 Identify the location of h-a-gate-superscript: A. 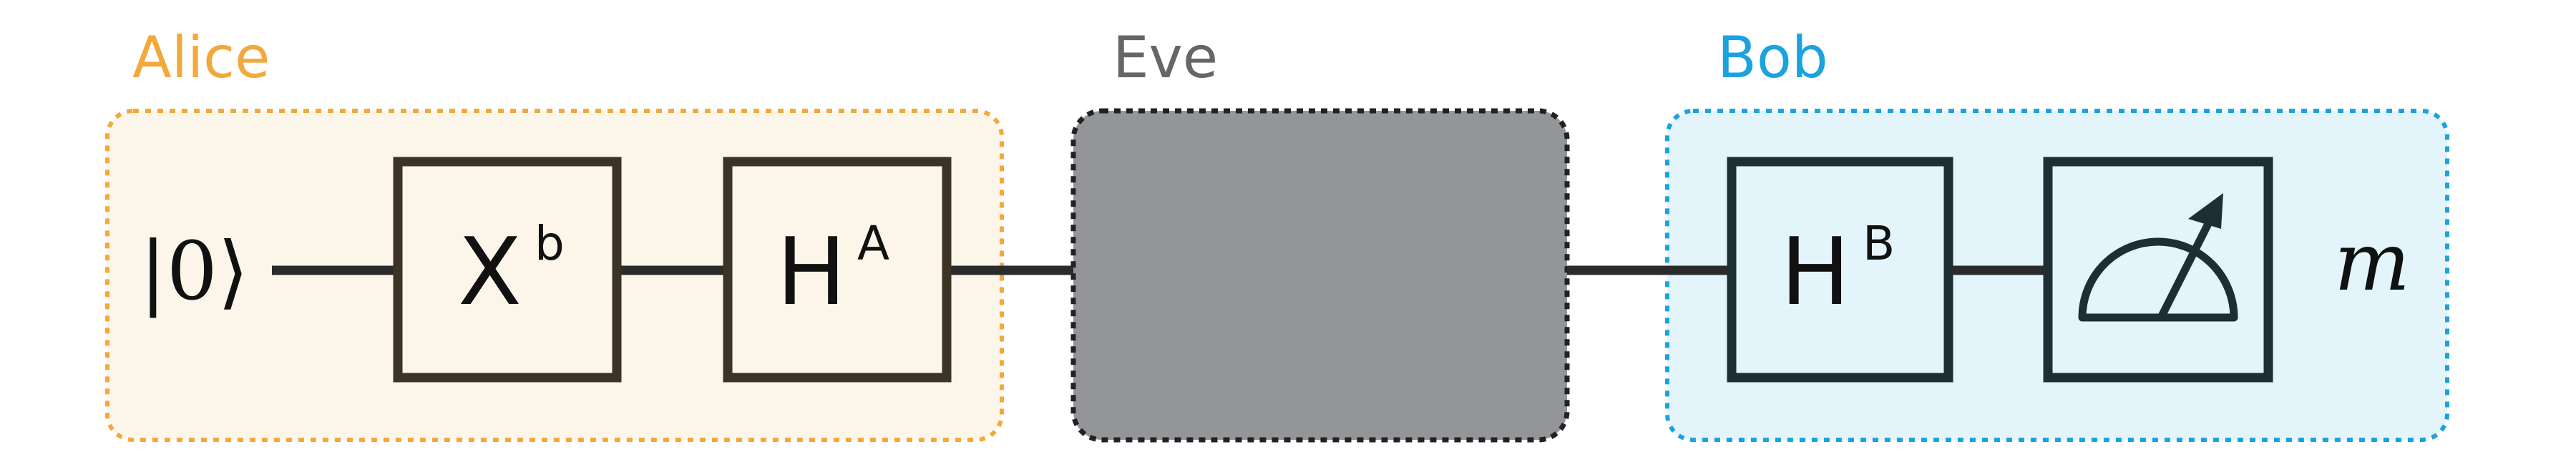
(873, 244).